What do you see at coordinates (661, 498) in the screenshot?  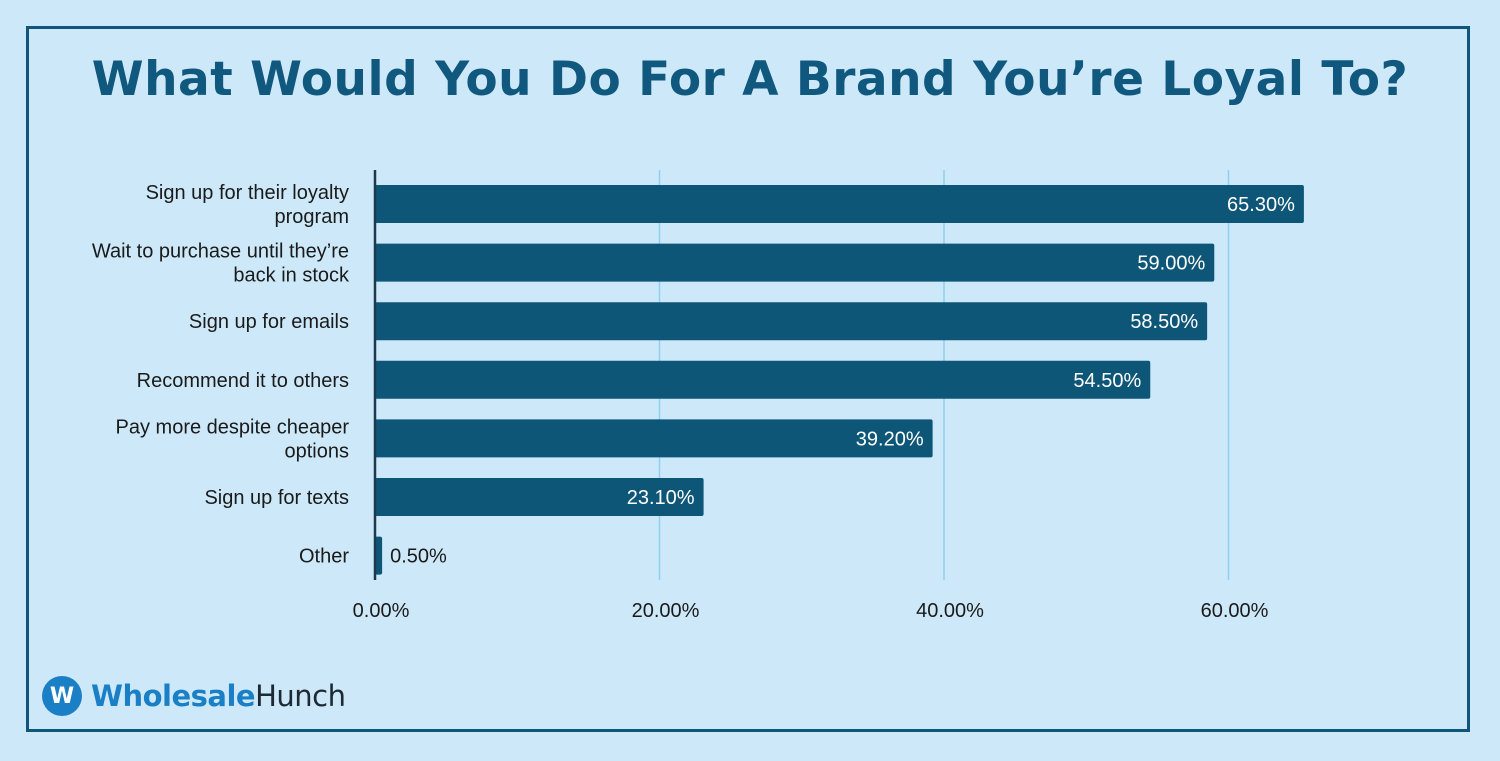 I see `value-label-5: 23.10%` at bounding box center [661, 498].